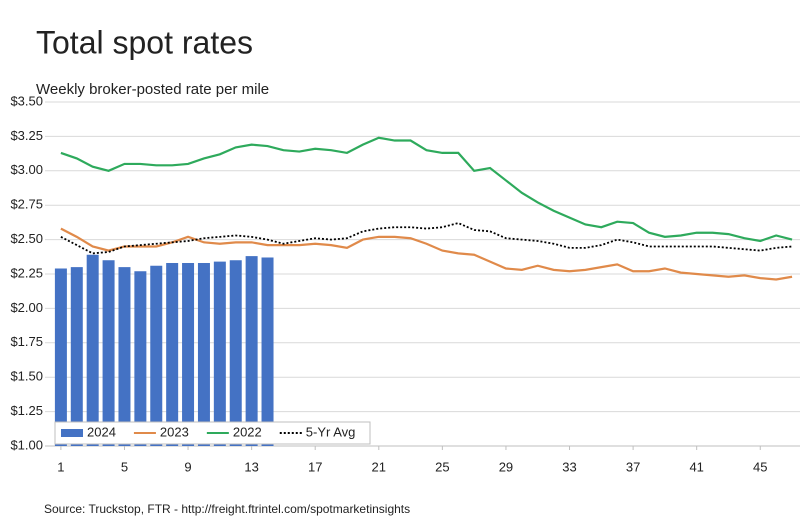  Describe the element at coordinates (506, 466) in the screenshot. I see `x-tick-label: 29` at that location.